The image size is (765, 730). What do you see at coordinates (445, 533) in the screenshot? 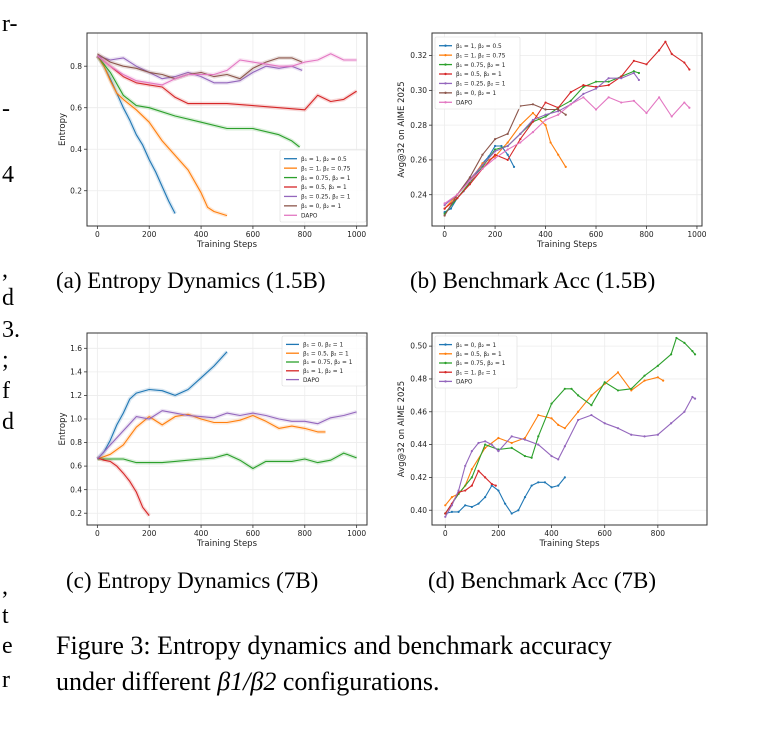
I see `x-tick-label: 0` at bounding box center [445, 533].